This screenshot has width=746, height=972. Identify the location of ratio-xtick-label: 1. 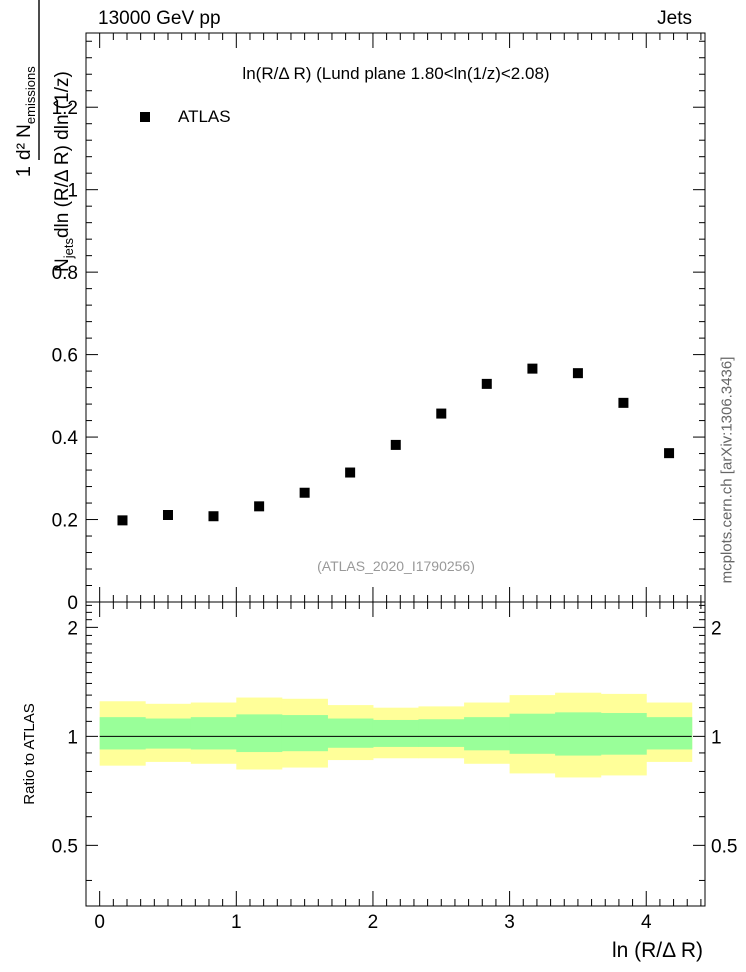
(236, 922).